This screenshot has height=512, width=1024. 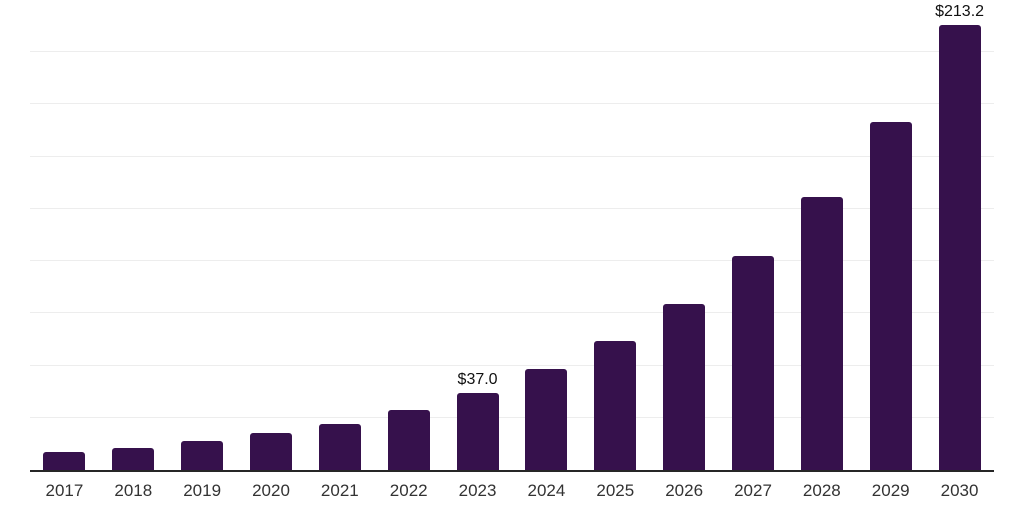 What do you see at coordinates (339, 490) in the screenshot?
I see `x-axis-label-2021: 2021` at bounding box center [339, 490].